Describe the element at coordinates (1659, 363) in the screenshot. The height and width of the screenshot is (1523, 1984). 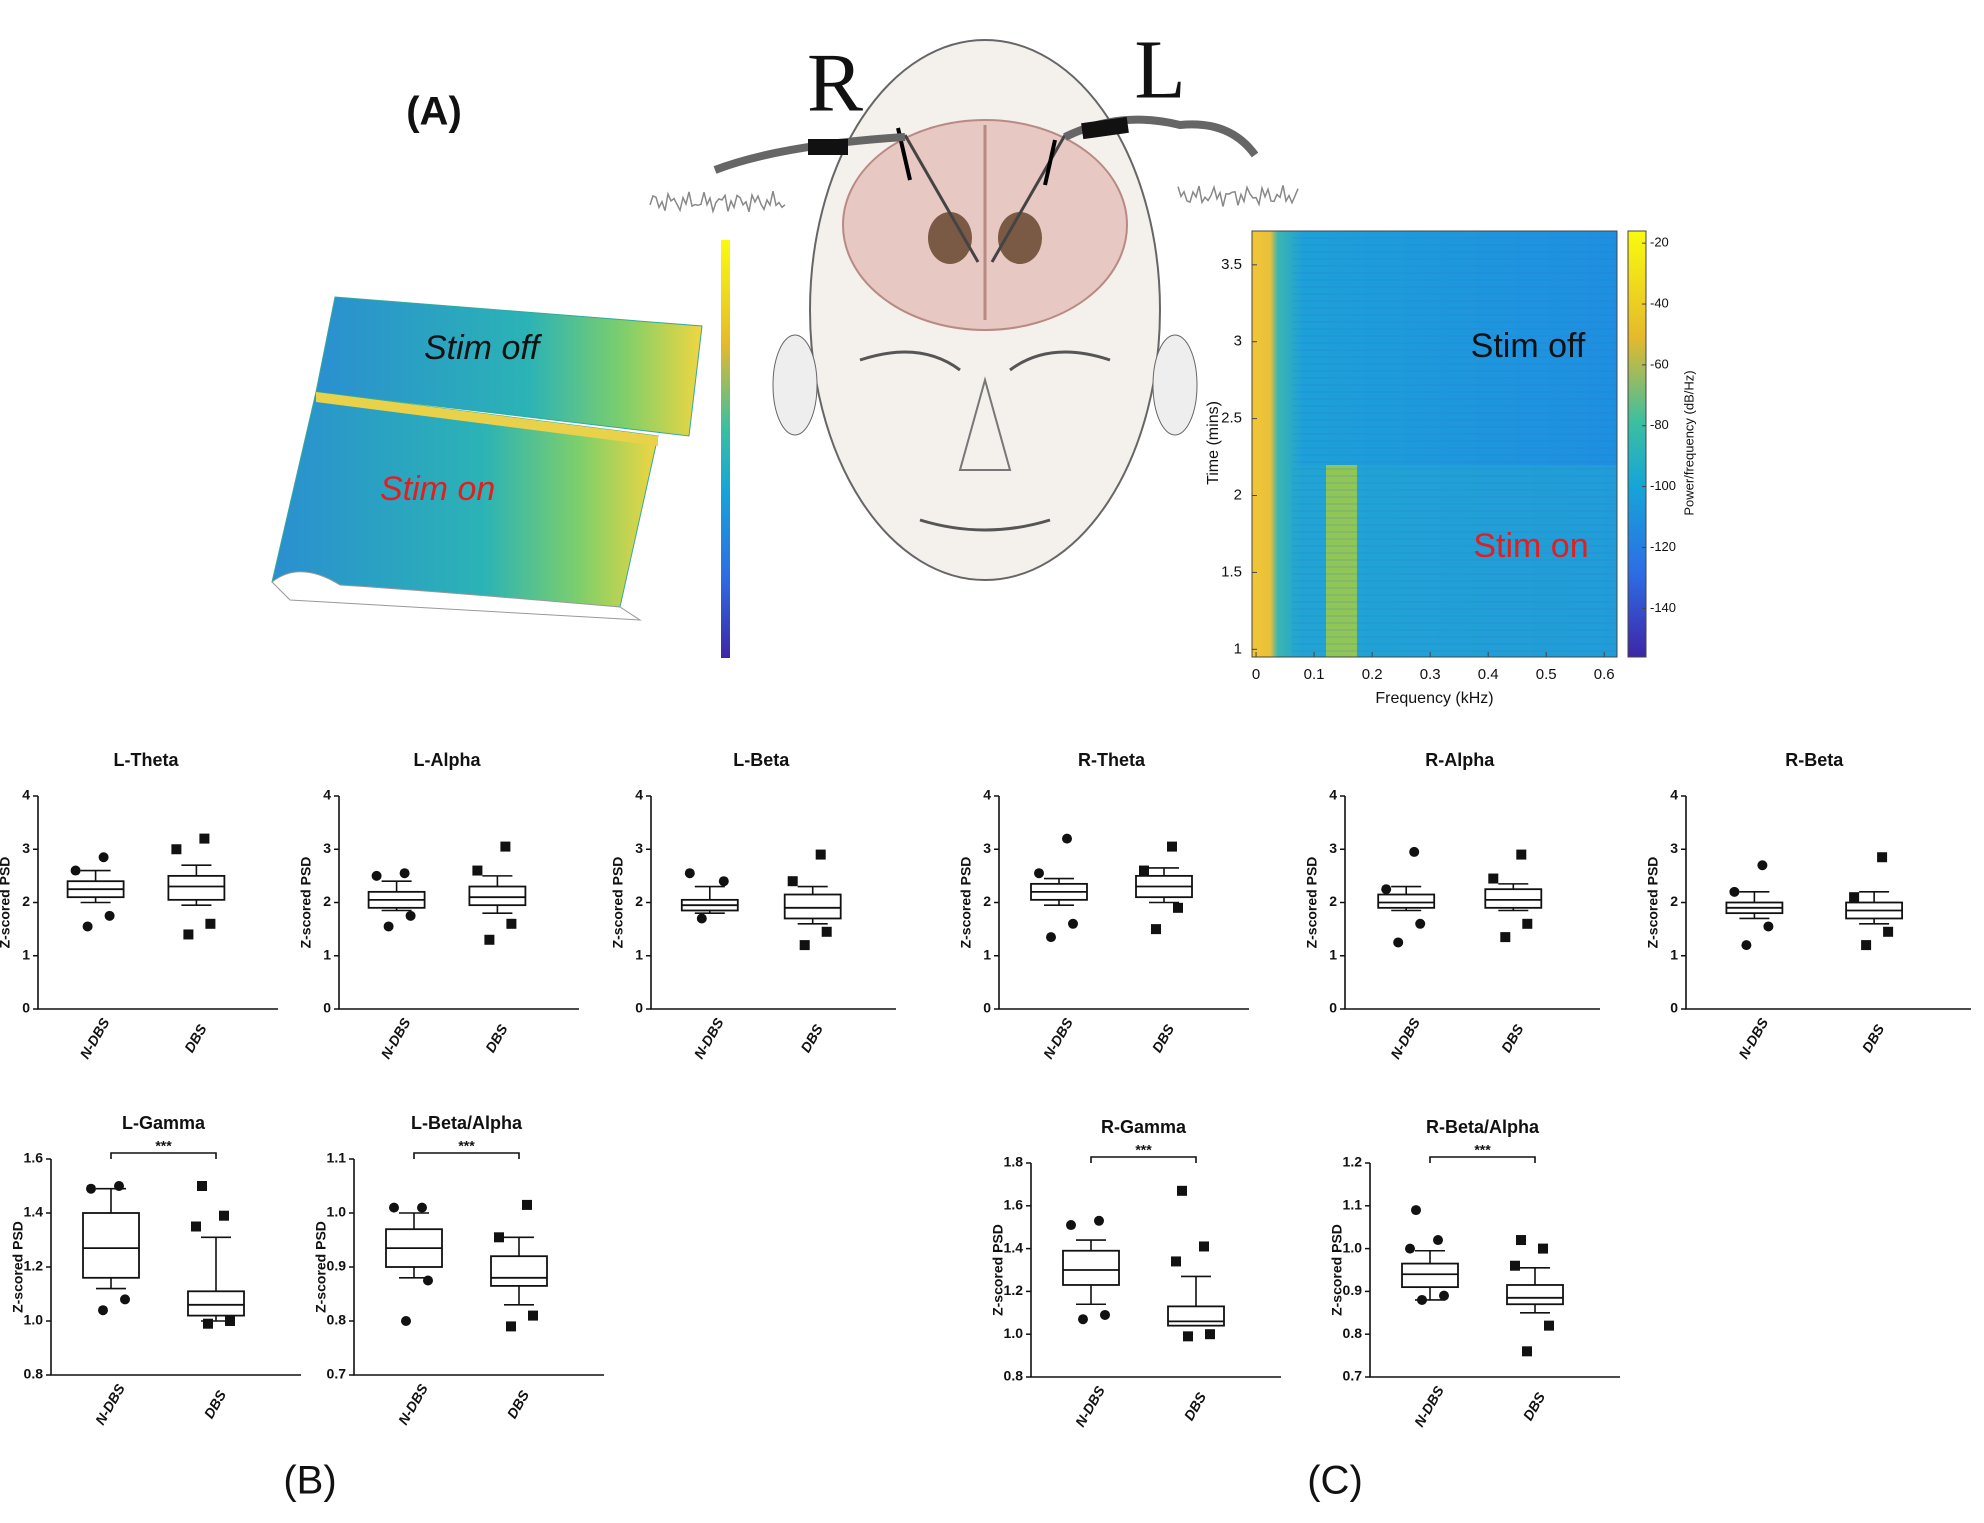
I see `colorbar-tick-label: -60` at that location.